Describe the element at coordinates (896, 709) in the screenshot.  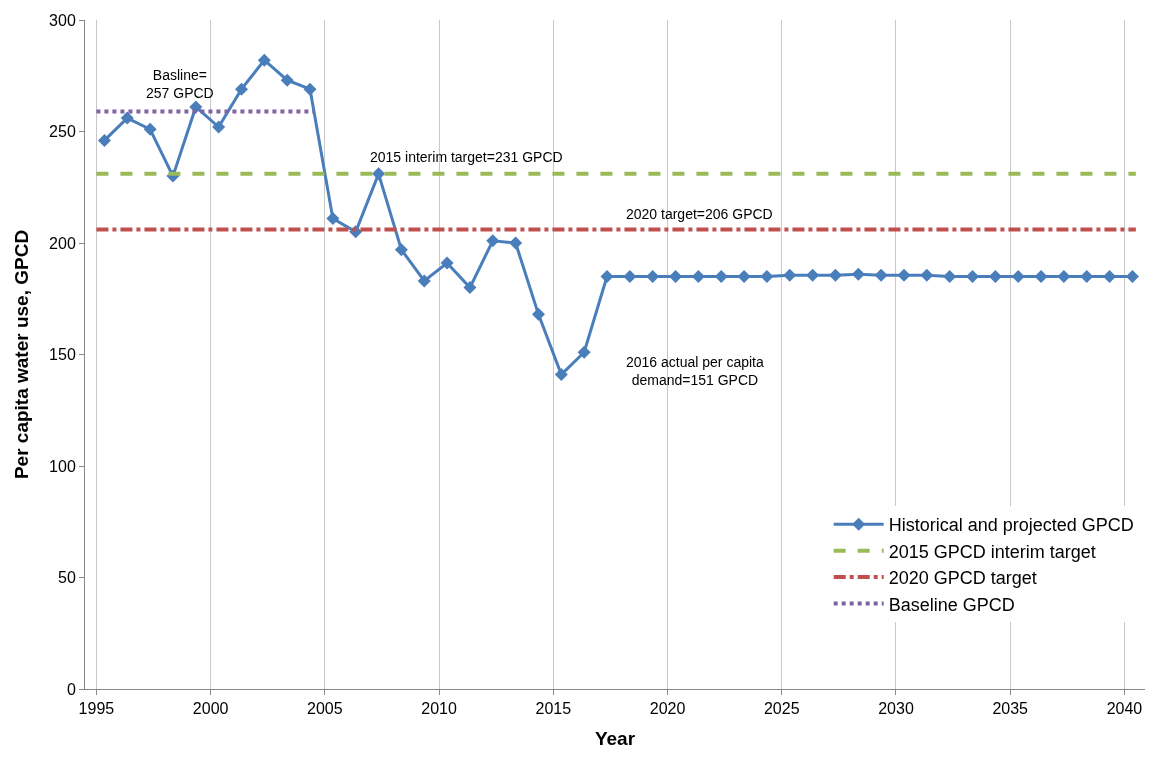
I see `x-tick-label: 2030` at that location.